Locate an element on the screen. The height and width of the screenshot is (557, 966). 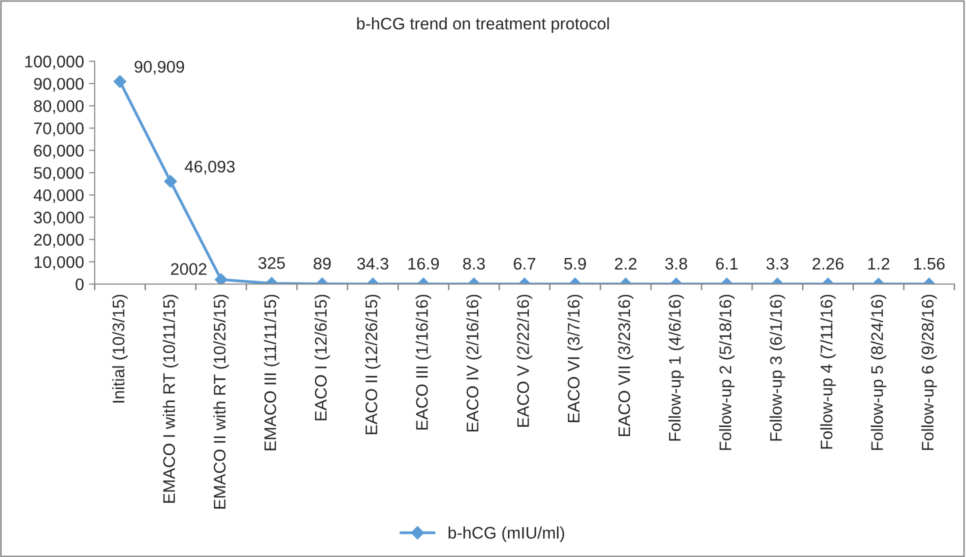
y-tick-label: 100,000 is located at coordinates (54, 63).